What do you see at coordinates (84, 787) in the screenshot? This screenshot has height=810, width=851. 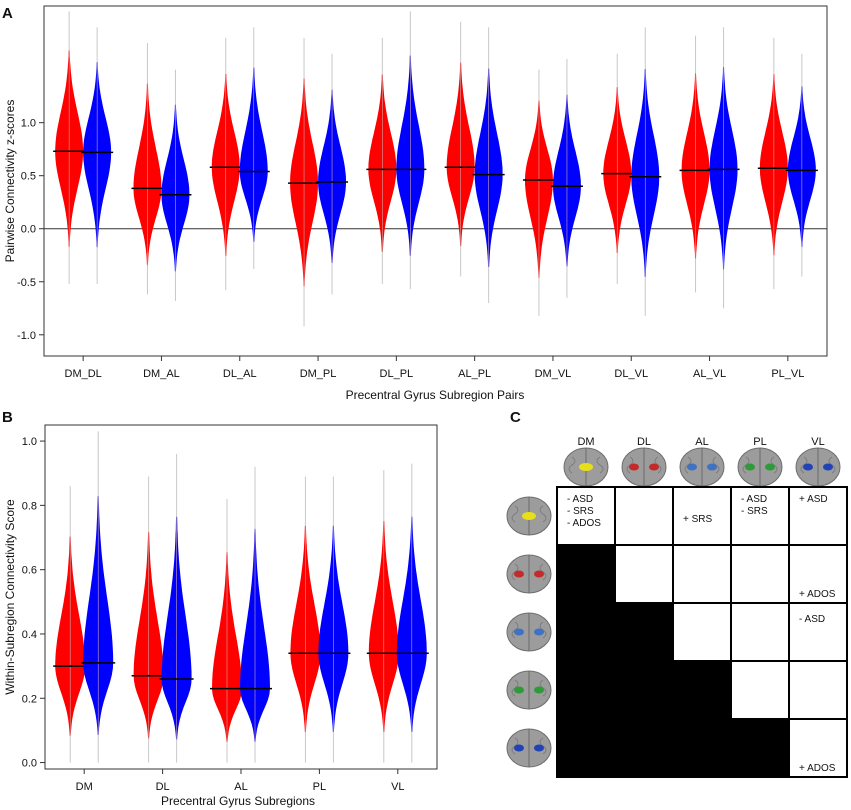 I see `x-tick-label: DM` at bounding box center [84, 787].